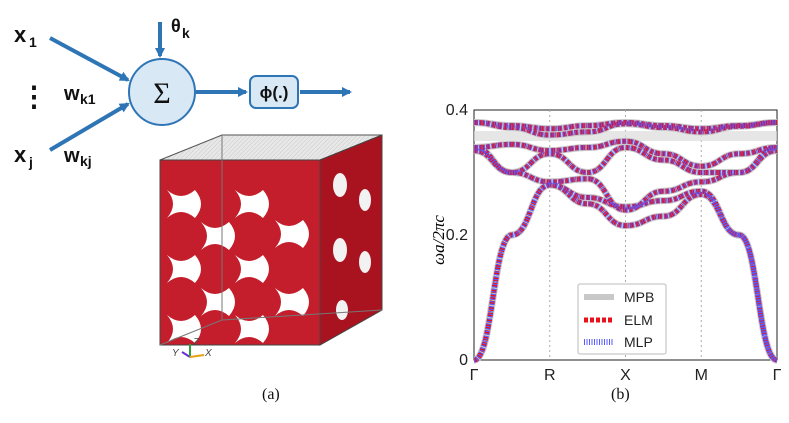 Image resolution: width=789 pixels, height=423 pixels. What do you see at coordinates (638, 320) in the screenshot?
I see `legend-label-elm: ELM` at bounding box center [638, 320].